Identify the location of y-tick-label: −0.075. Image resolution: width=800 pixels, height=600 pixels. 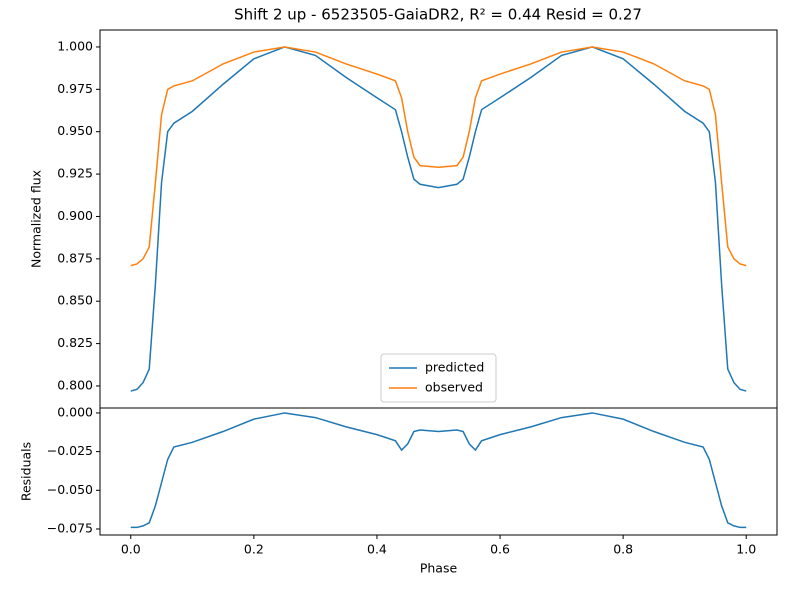
(70, 527).